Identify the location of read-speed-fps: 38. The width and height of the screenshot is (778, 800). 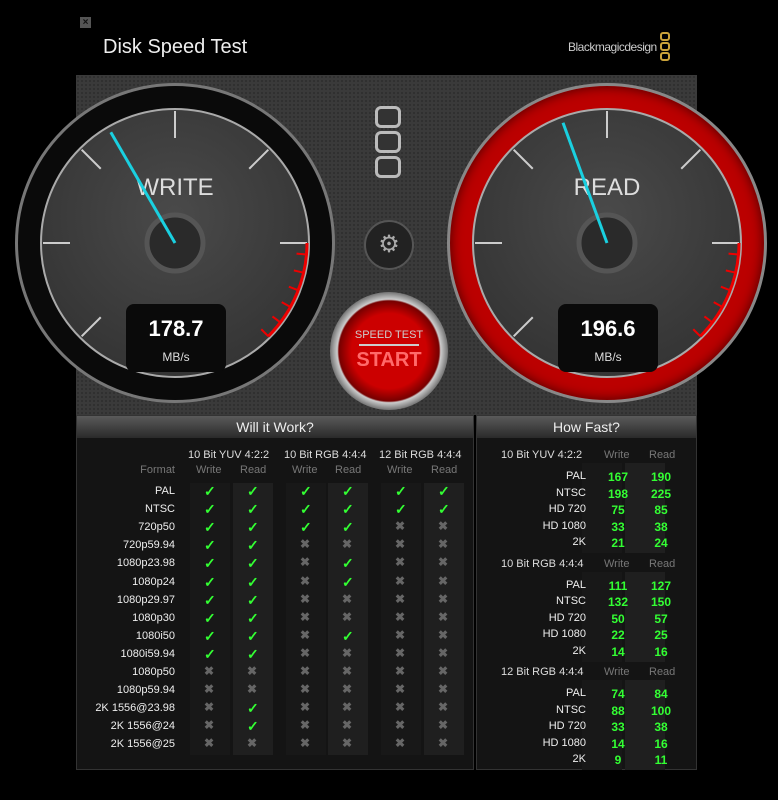
(661, 727).